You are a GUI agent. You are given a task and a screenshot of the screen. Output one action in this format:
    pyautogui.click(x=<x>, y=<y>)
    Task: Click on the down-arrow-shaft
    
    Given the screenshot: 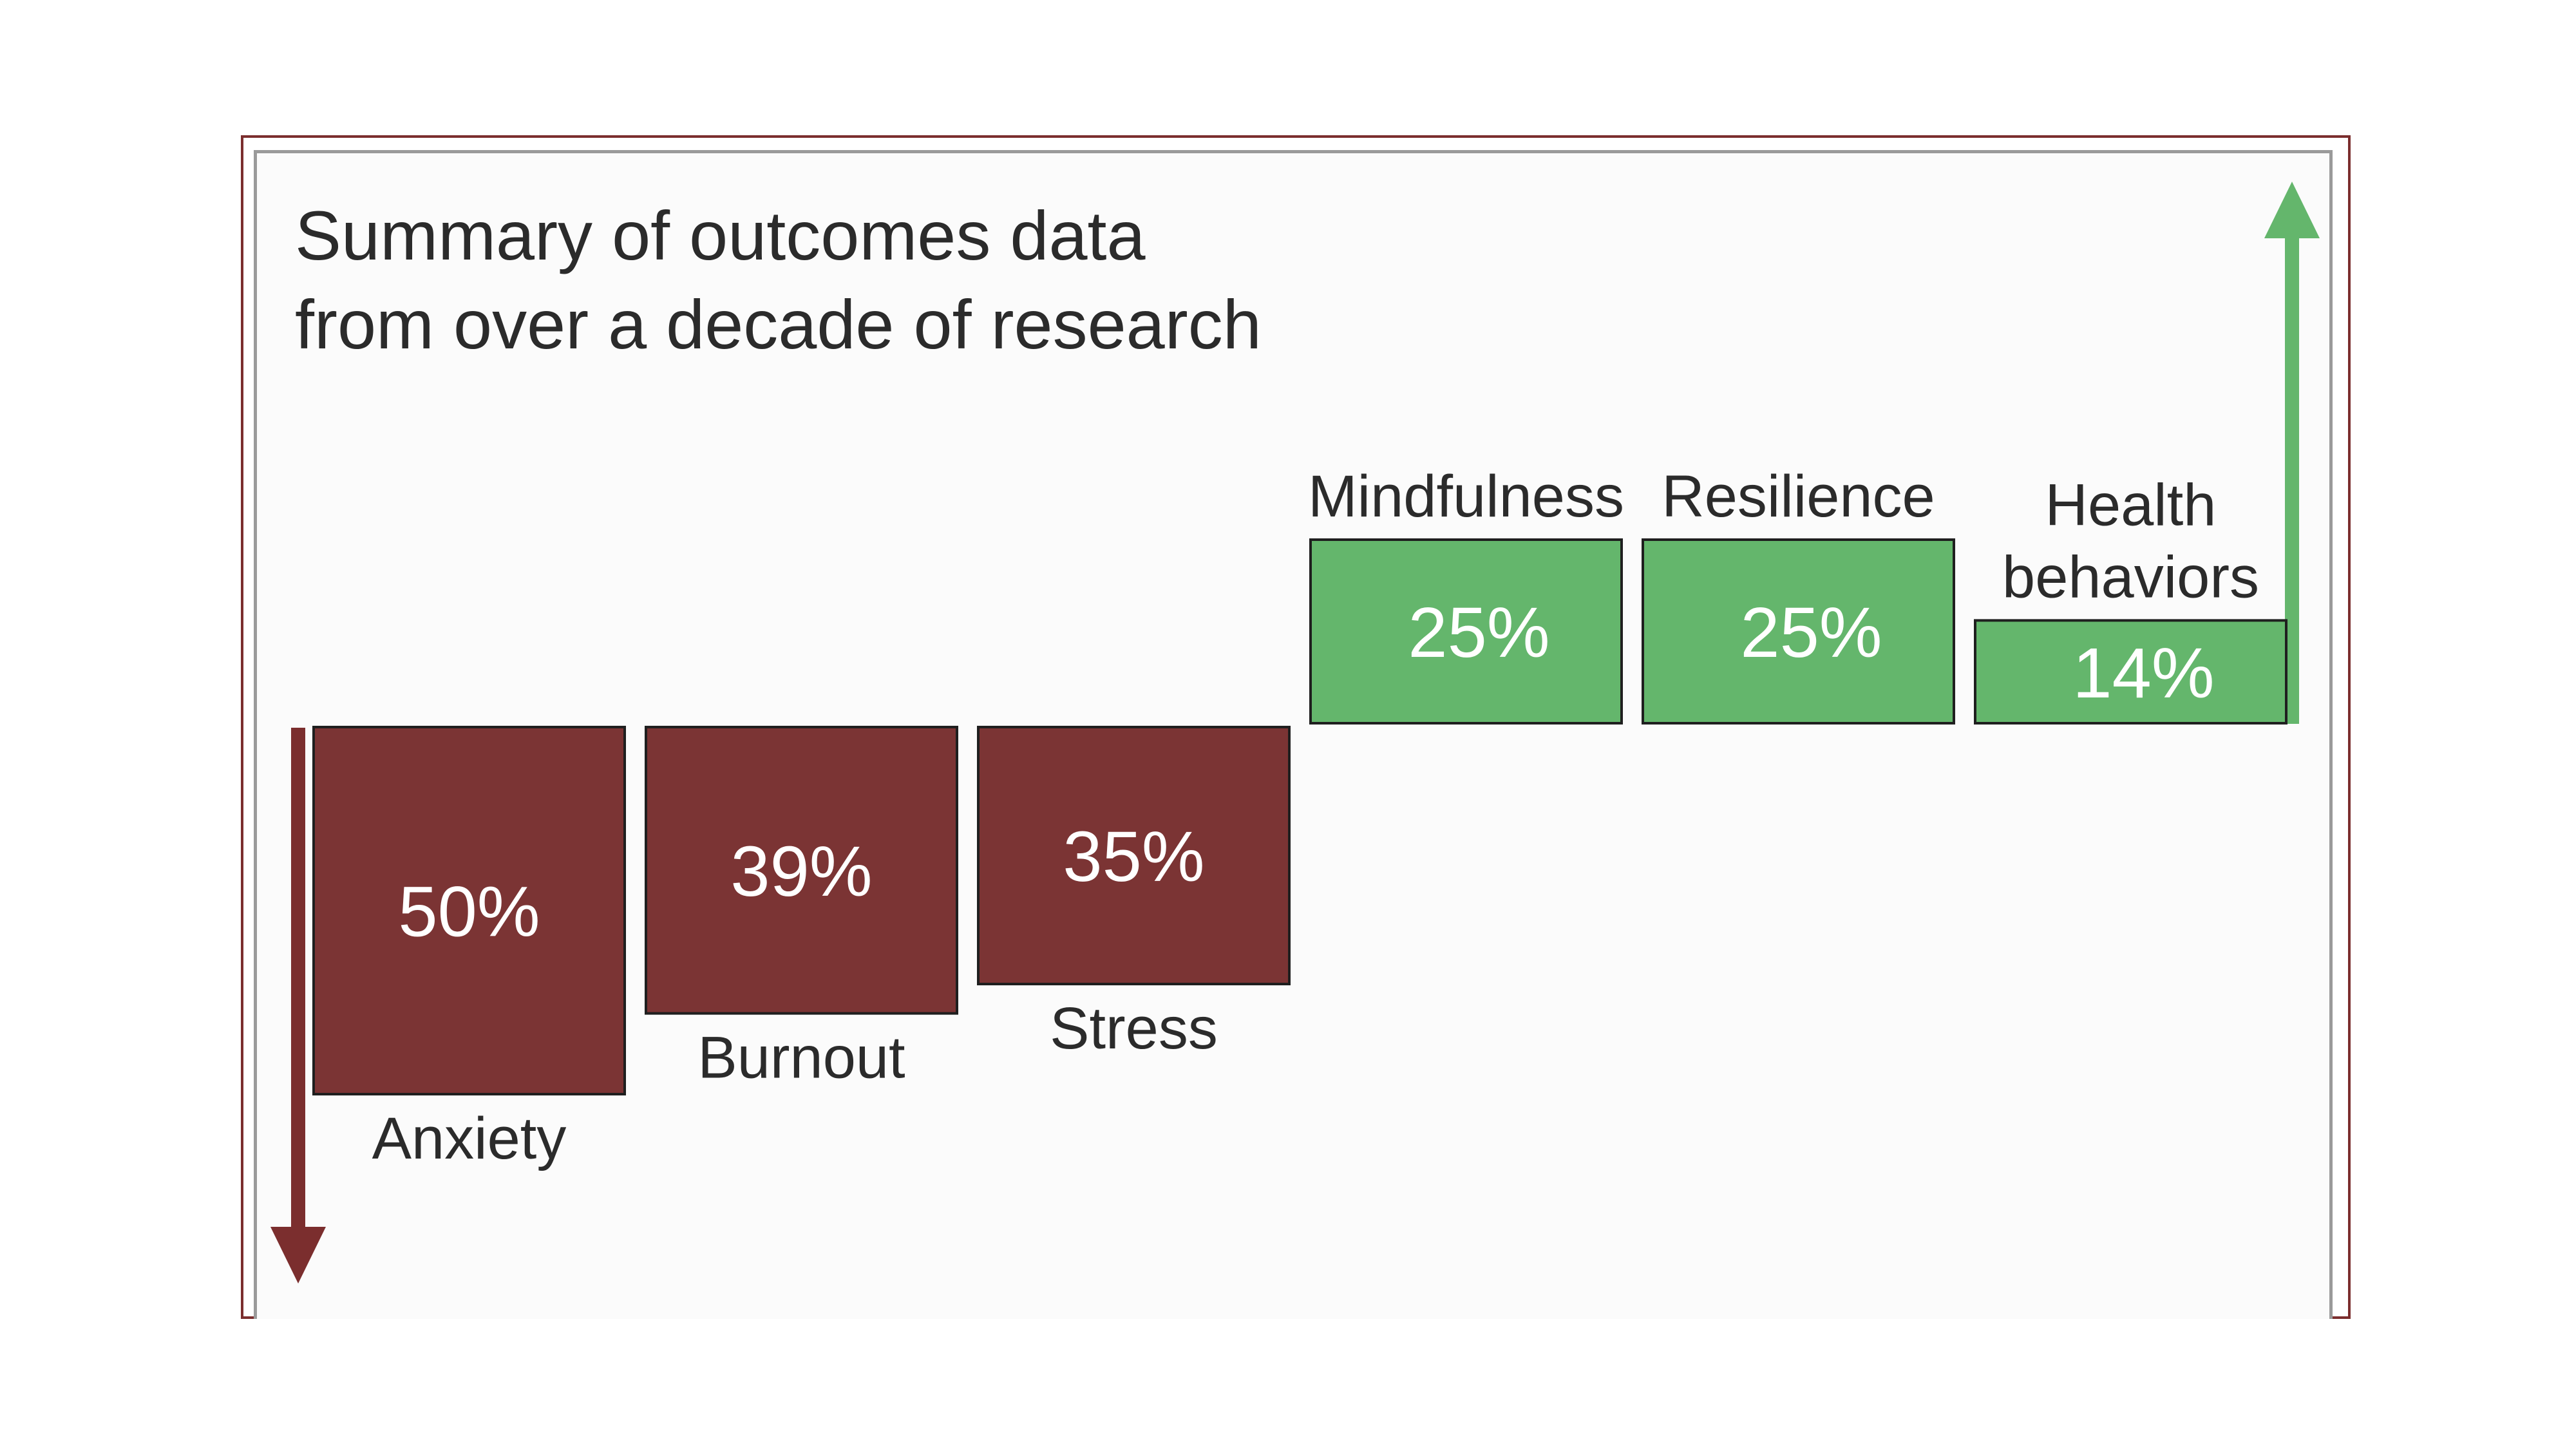 What is the action you would take?
    pyautogui.click(x=298, y=982)
    